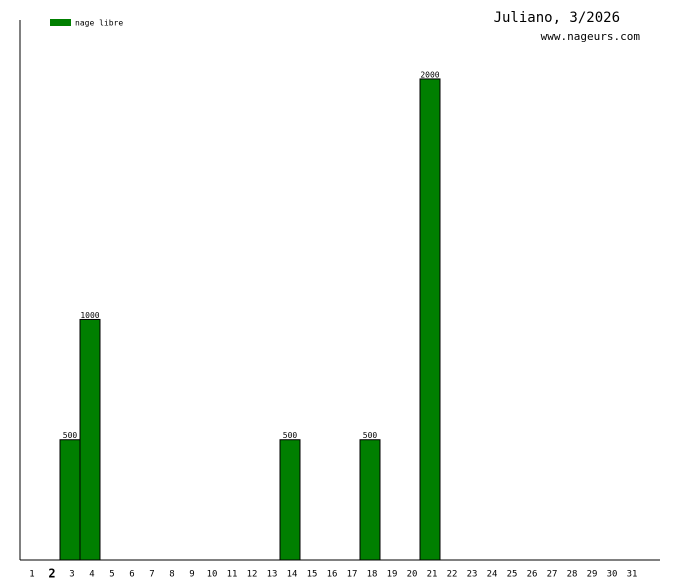  Describe the element at coordinates (191, 575) in the screenshot. I see `x-tick-label: 9` at that location.